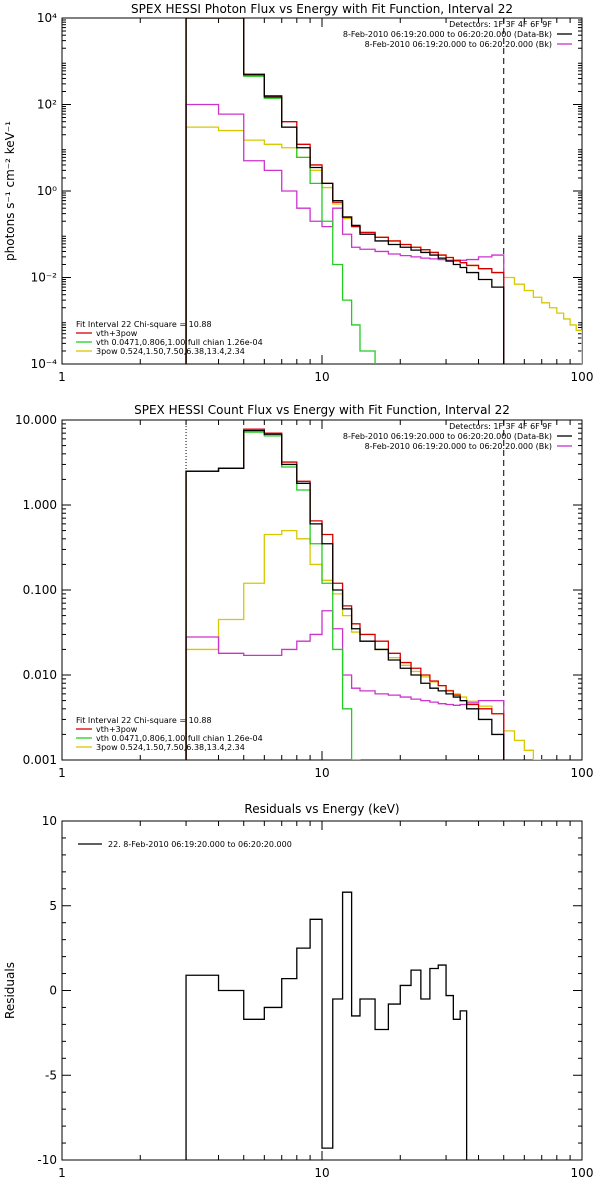 The height and width of the screenshot is (1200, 600). I want to click on y-tick-label: -10, so click(47, 1160).